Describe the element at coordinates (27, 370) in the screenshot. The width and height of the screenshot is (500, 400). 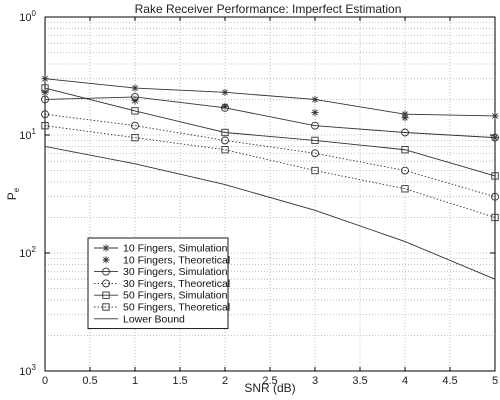
I see `y-tick-label: 10³` at that location.